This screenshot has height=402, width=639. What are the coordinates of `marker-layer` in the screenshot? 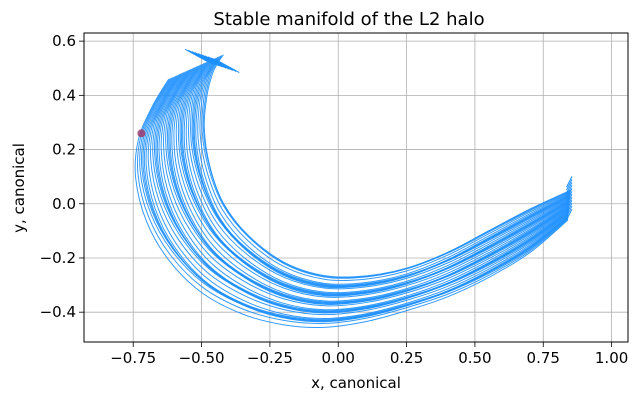 It's located at (141, 133).